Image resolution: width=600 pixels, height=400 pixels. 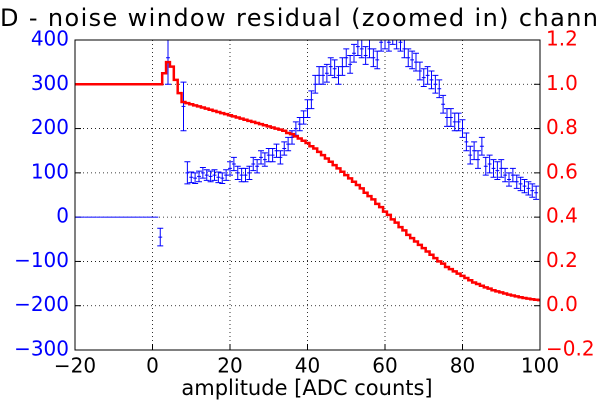 I want to click on y2-tick-label: 0.2, so click(x=562, y=260).